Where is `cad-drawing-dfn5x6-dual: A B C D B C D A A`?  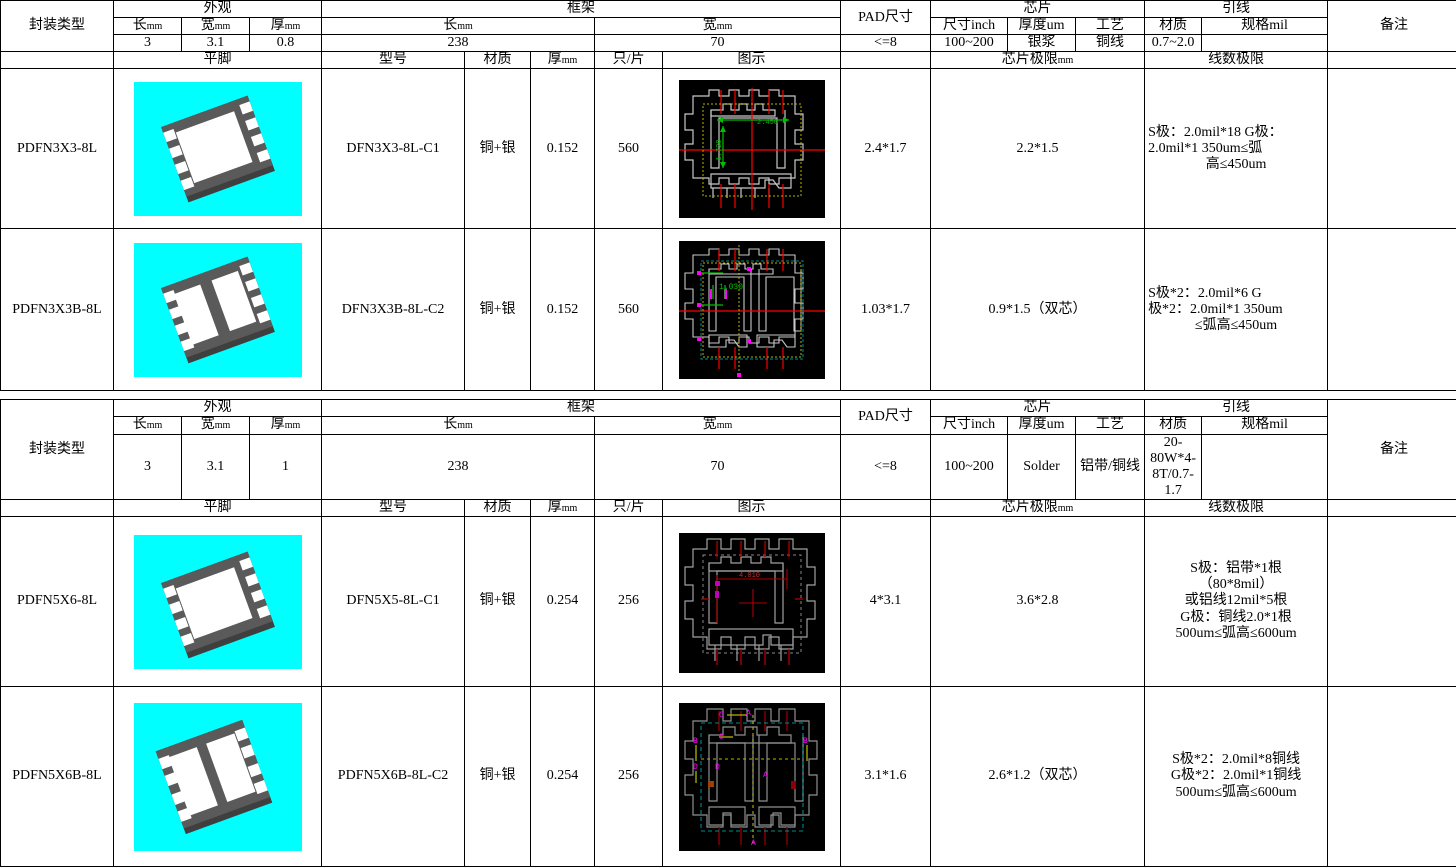 cad-drawing-dfn5x6-dual: A B C D B C D A A is located at coordinates (752, 777).